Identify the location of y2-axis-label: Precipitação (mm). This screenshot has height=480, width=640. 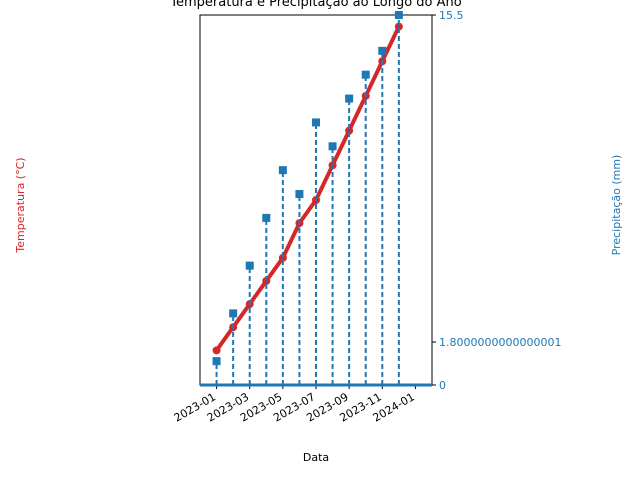
(616, 205).